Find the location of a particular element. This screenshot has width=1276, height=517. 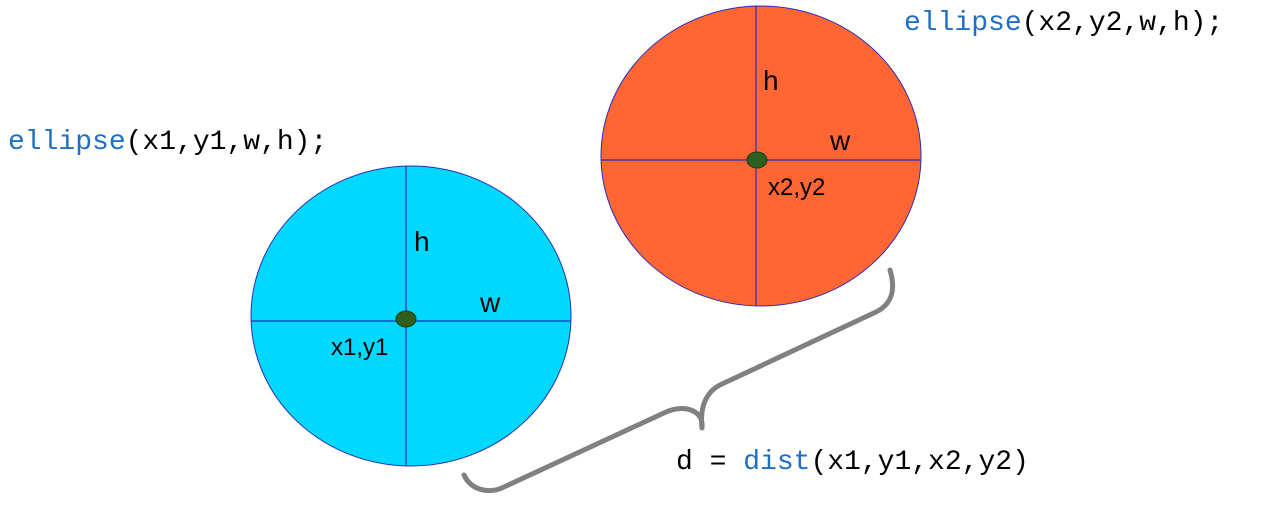

code-ellipse-2: ellipse(x2,y2,w,h); is located at coordinates (1063, 24).